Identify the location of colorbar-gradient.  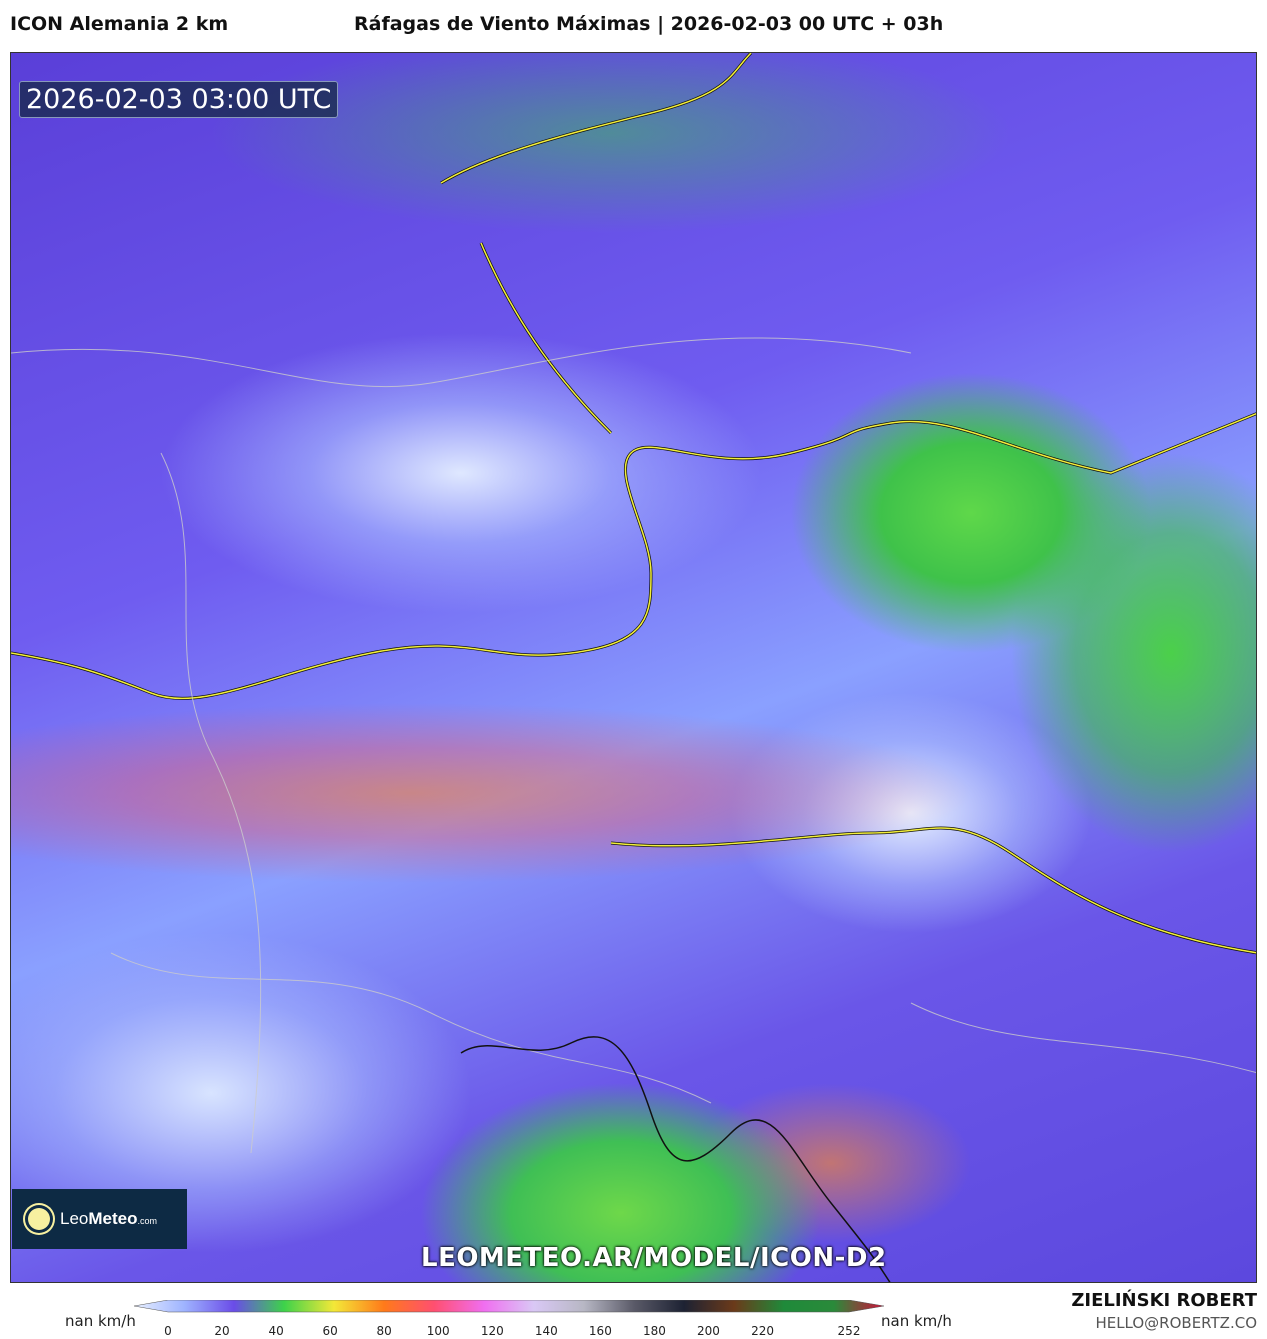
(509, 1306).